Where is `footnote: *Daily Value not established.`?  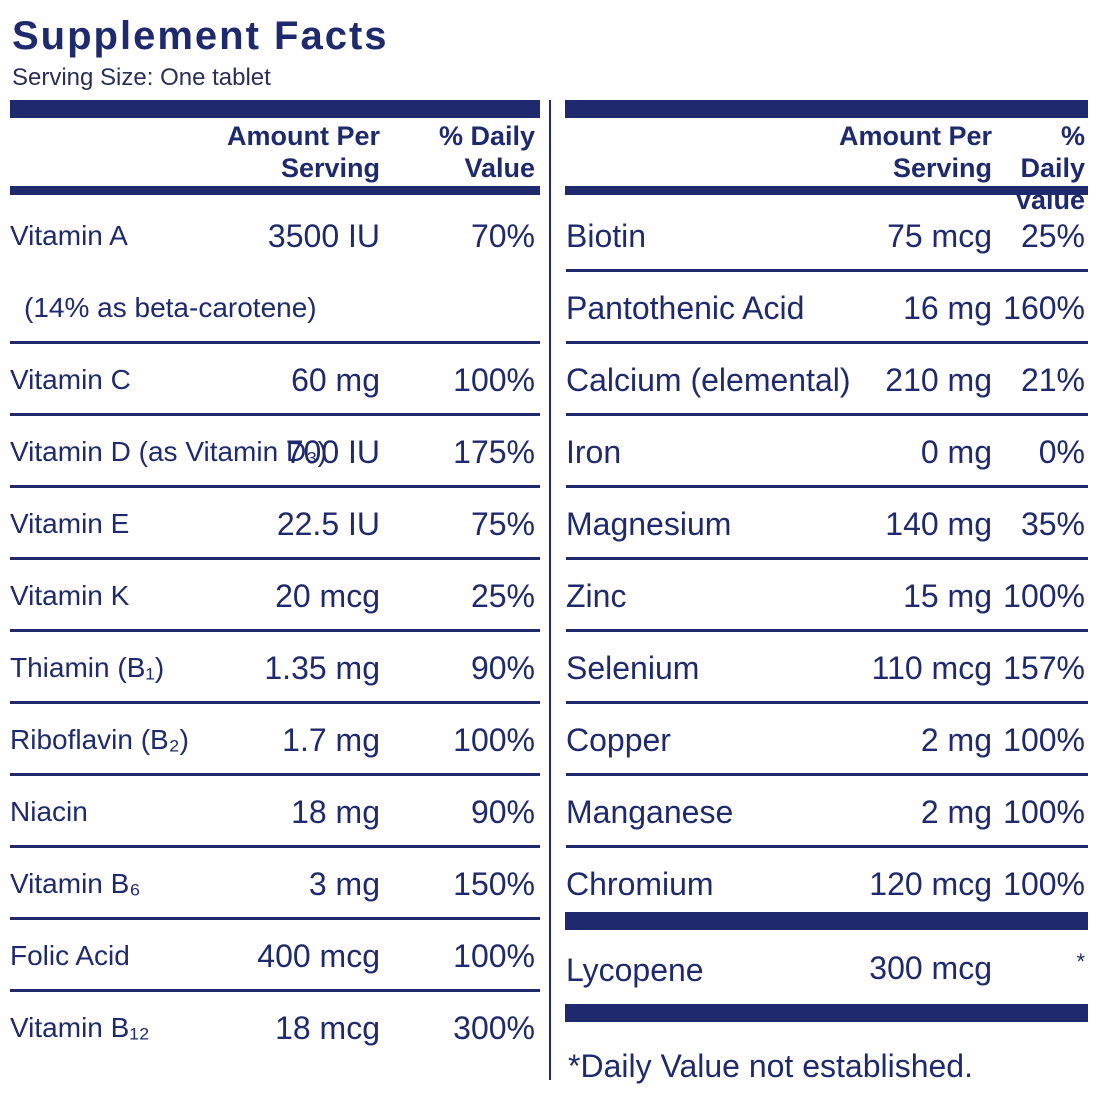 footnote: *Daily Value not established. is located at coordinates (770, 1066).